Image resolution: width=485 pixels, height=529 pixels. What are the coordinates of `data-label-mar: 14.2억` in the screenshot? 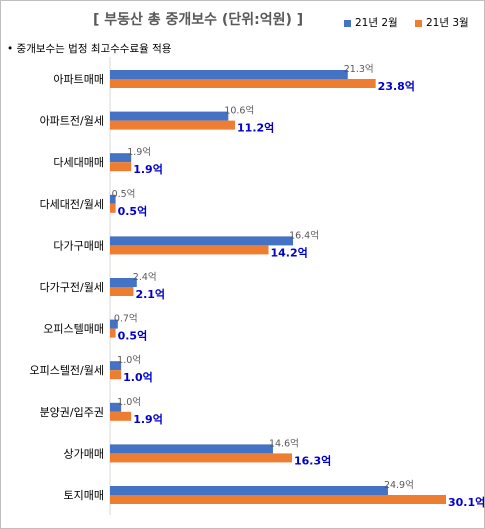 It's located at (289, 252).